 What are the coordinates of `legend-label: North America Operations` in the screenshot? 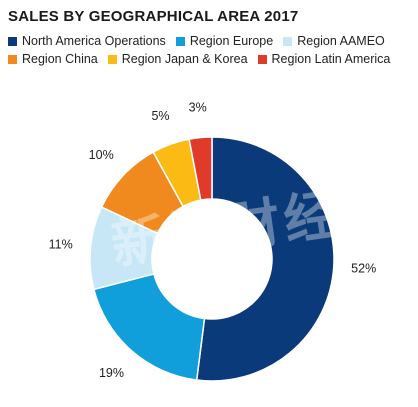 It's located at (94, 41).